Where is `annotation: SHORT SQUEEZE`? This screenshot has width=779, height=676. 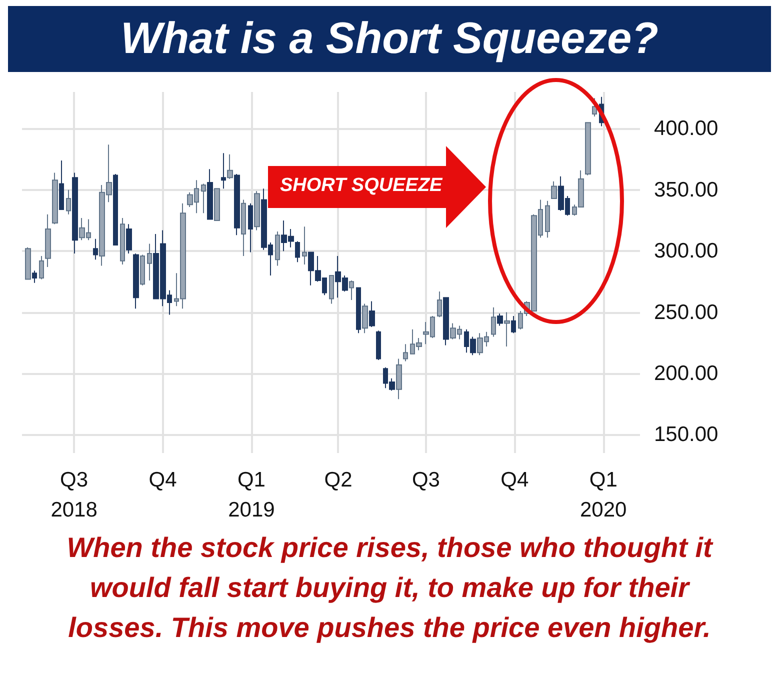 annotation: SHORT SQUEEZE is located at coordinates (361, 186).